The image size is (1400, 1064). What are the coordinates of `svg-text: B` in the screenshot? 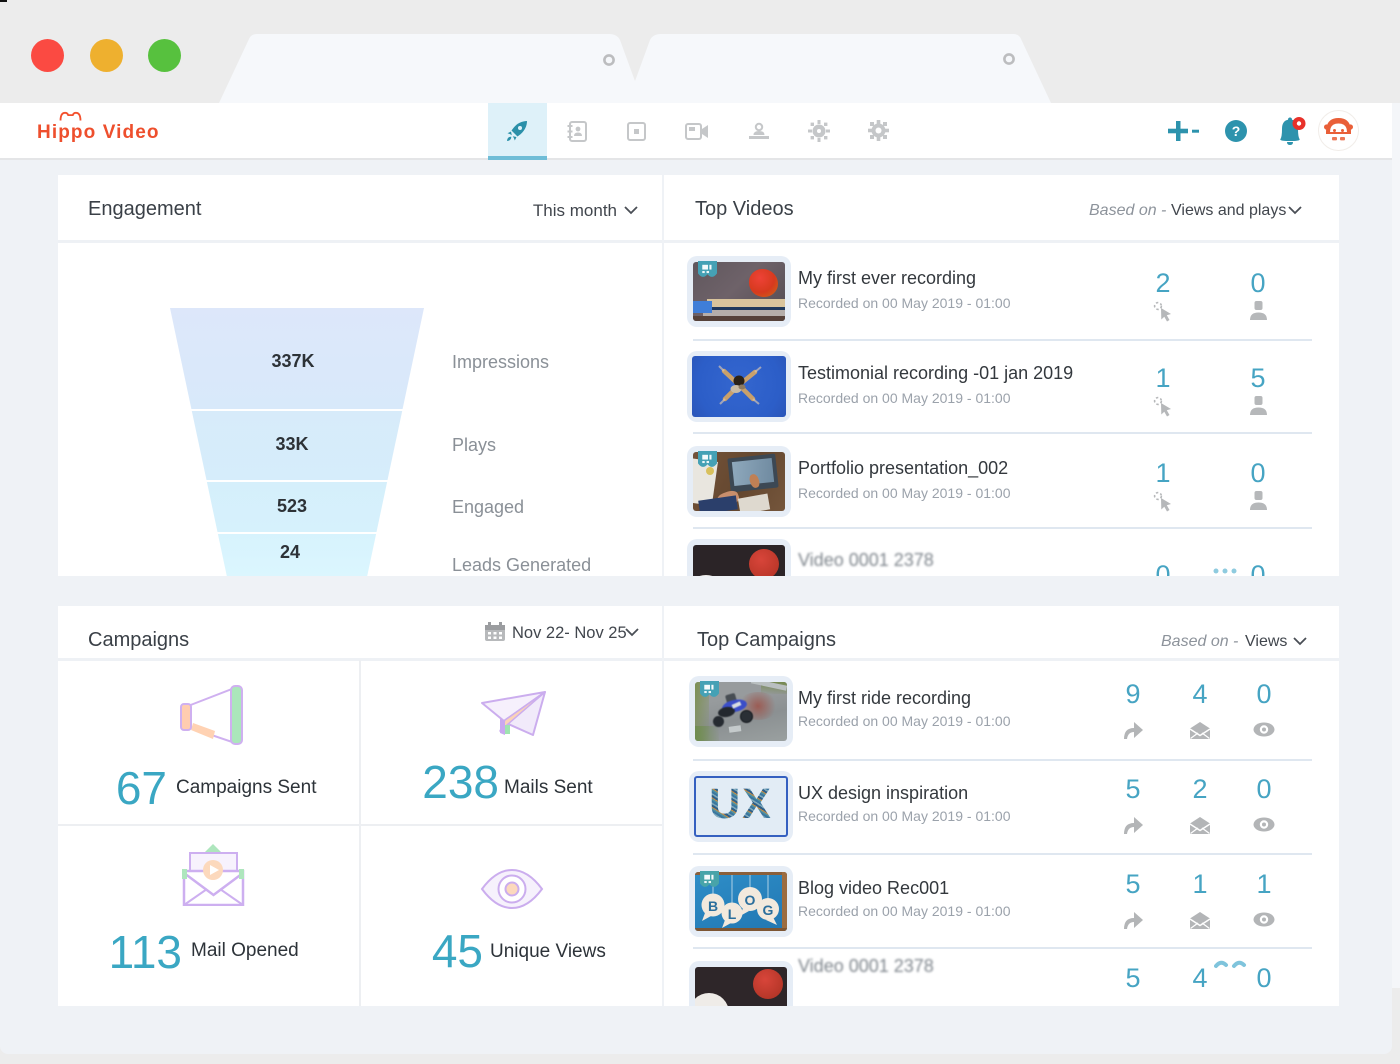 It's located at (713, 906).